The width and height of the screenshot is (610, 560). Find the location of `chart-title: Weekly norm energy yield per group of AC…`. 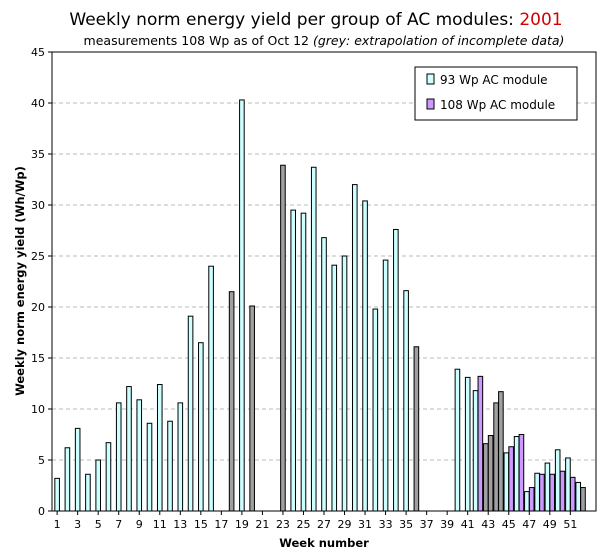

chart-title: Weekly norm energy yield per group of AC… is located at coordinates (315, 20).